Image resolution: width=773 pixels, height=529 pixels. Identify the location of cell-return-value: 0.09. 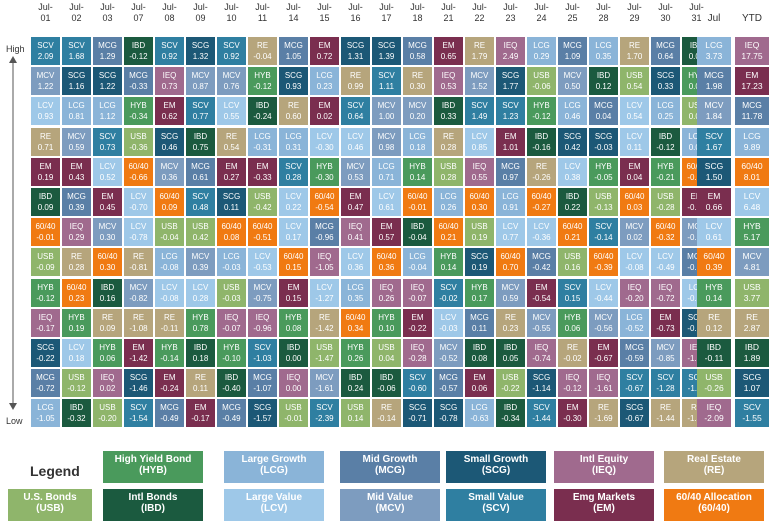
(107, 328).